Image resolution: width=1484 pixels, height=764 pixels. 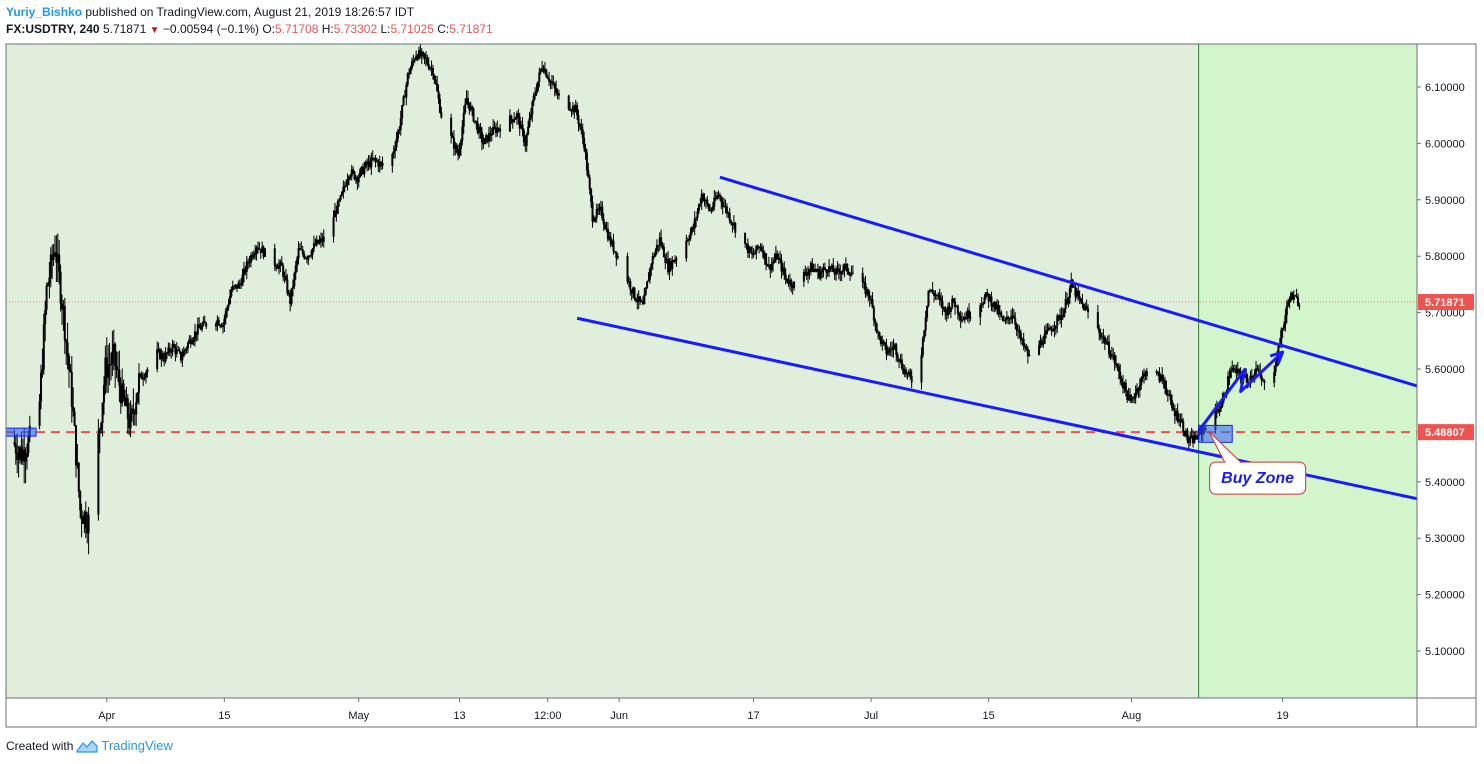 I want to click on x-tick-label: 13, so click(x=459, y=716).